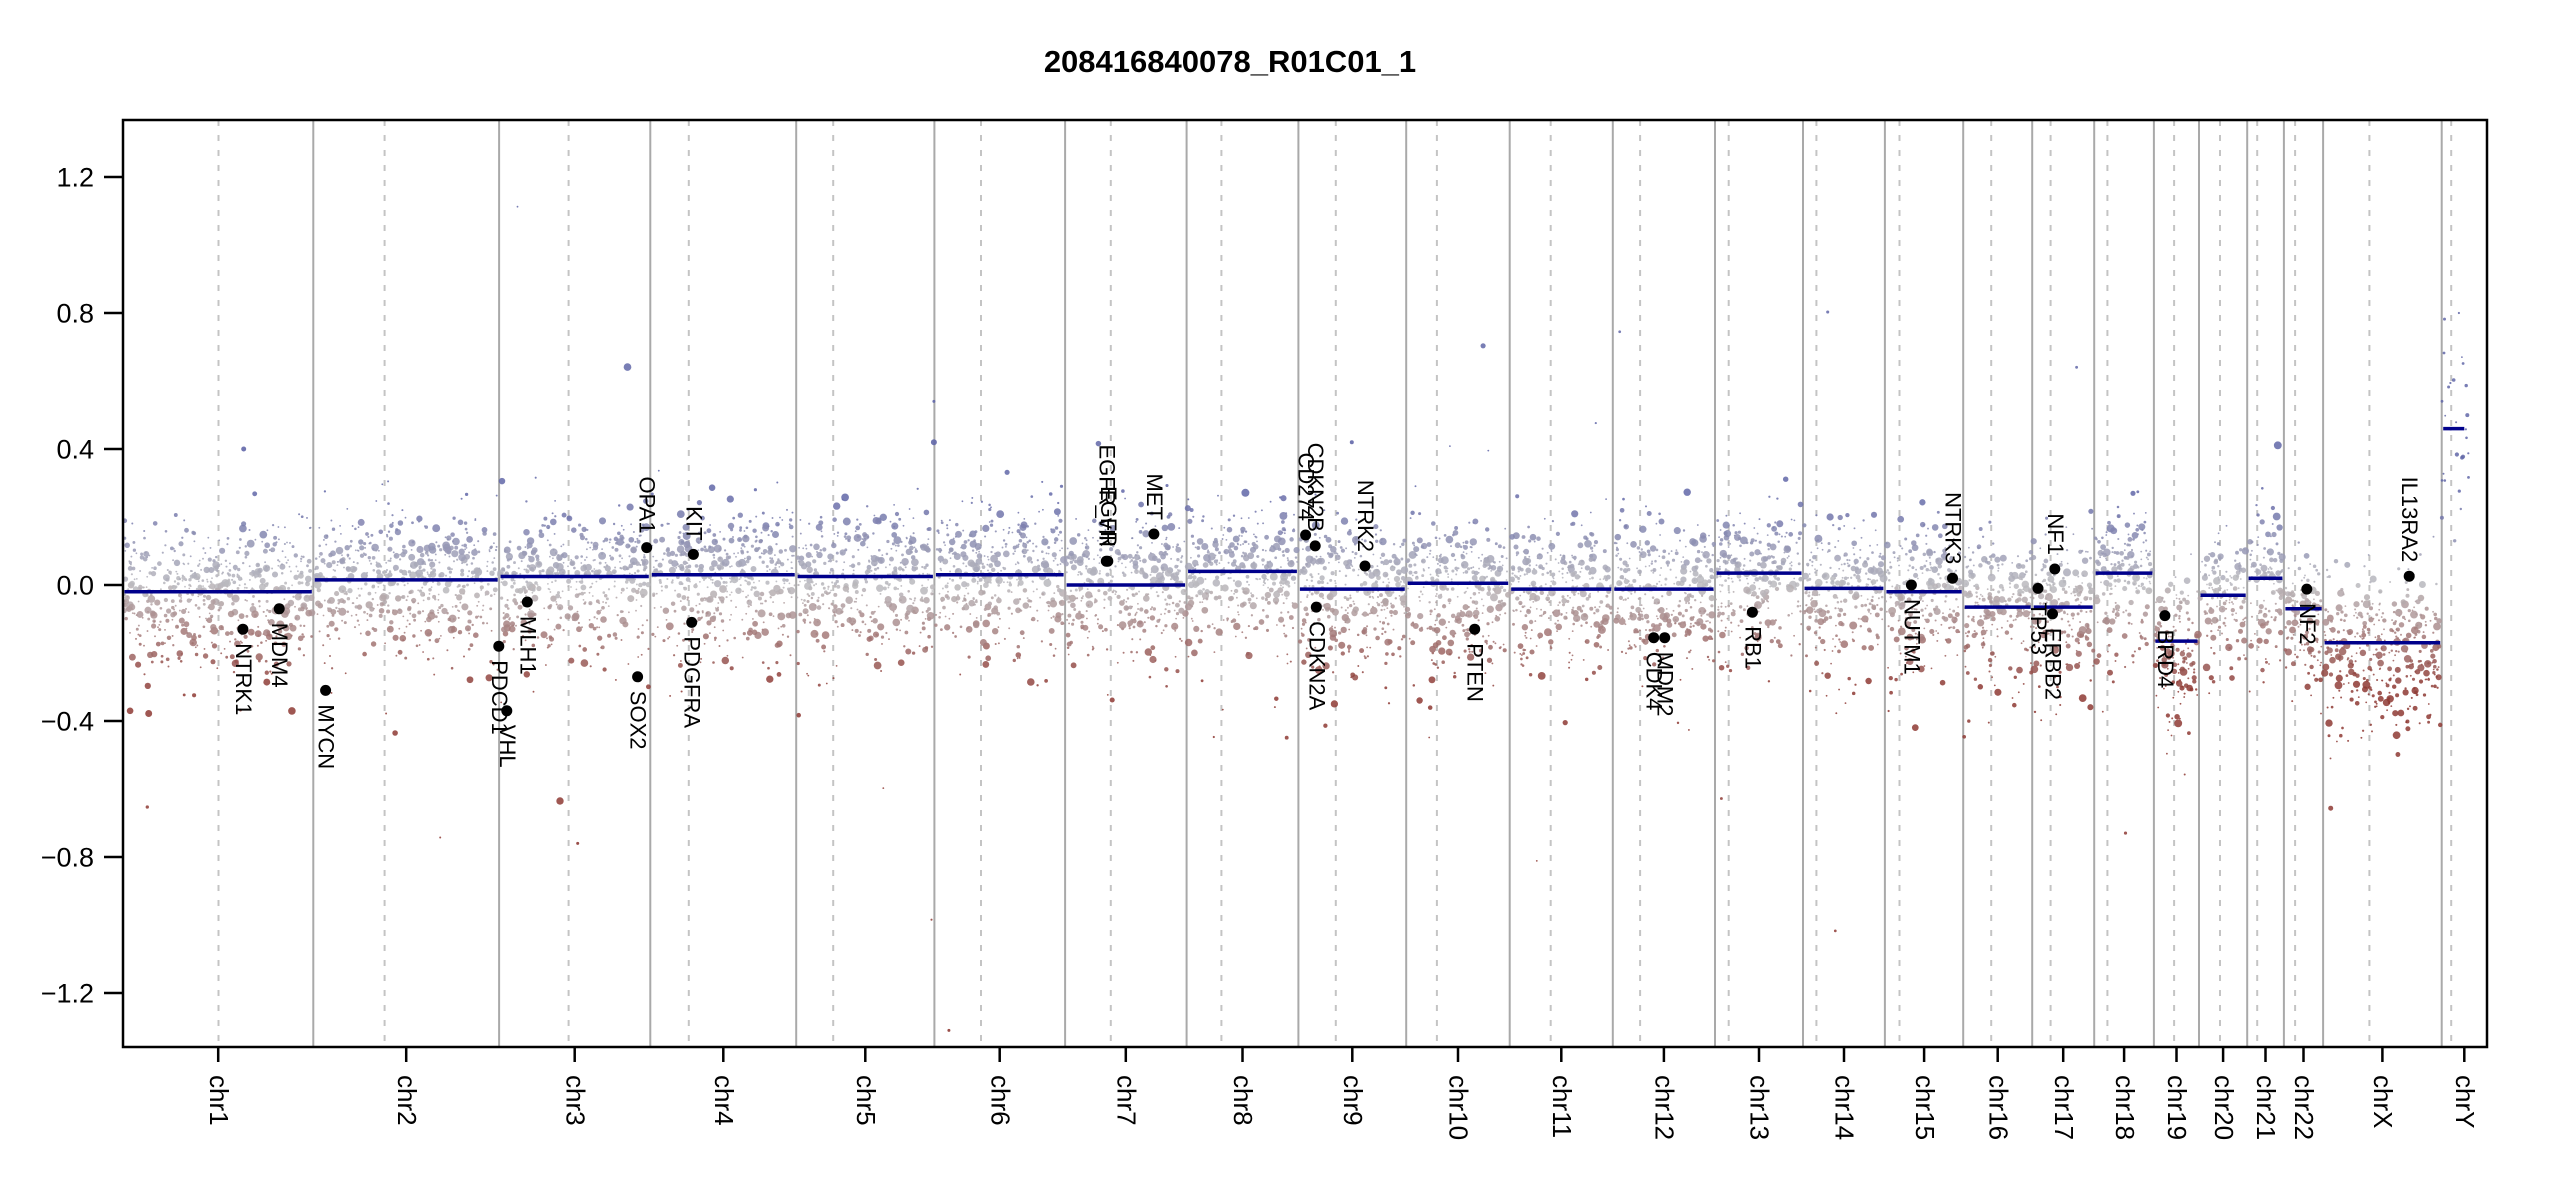 This screenshot has width=2550, height=1200. What do you see at coordinates (647, 548) in the screenshot?
I see `gene-marker-OPA1` at bounding box center [647, 548].